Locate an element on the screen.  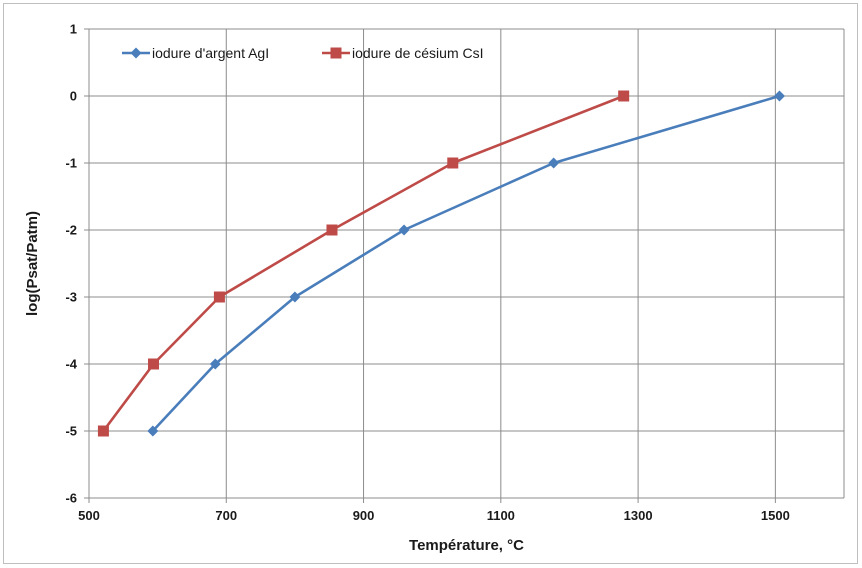
x-tick-label: 900 is located at coordinates (364, 515).